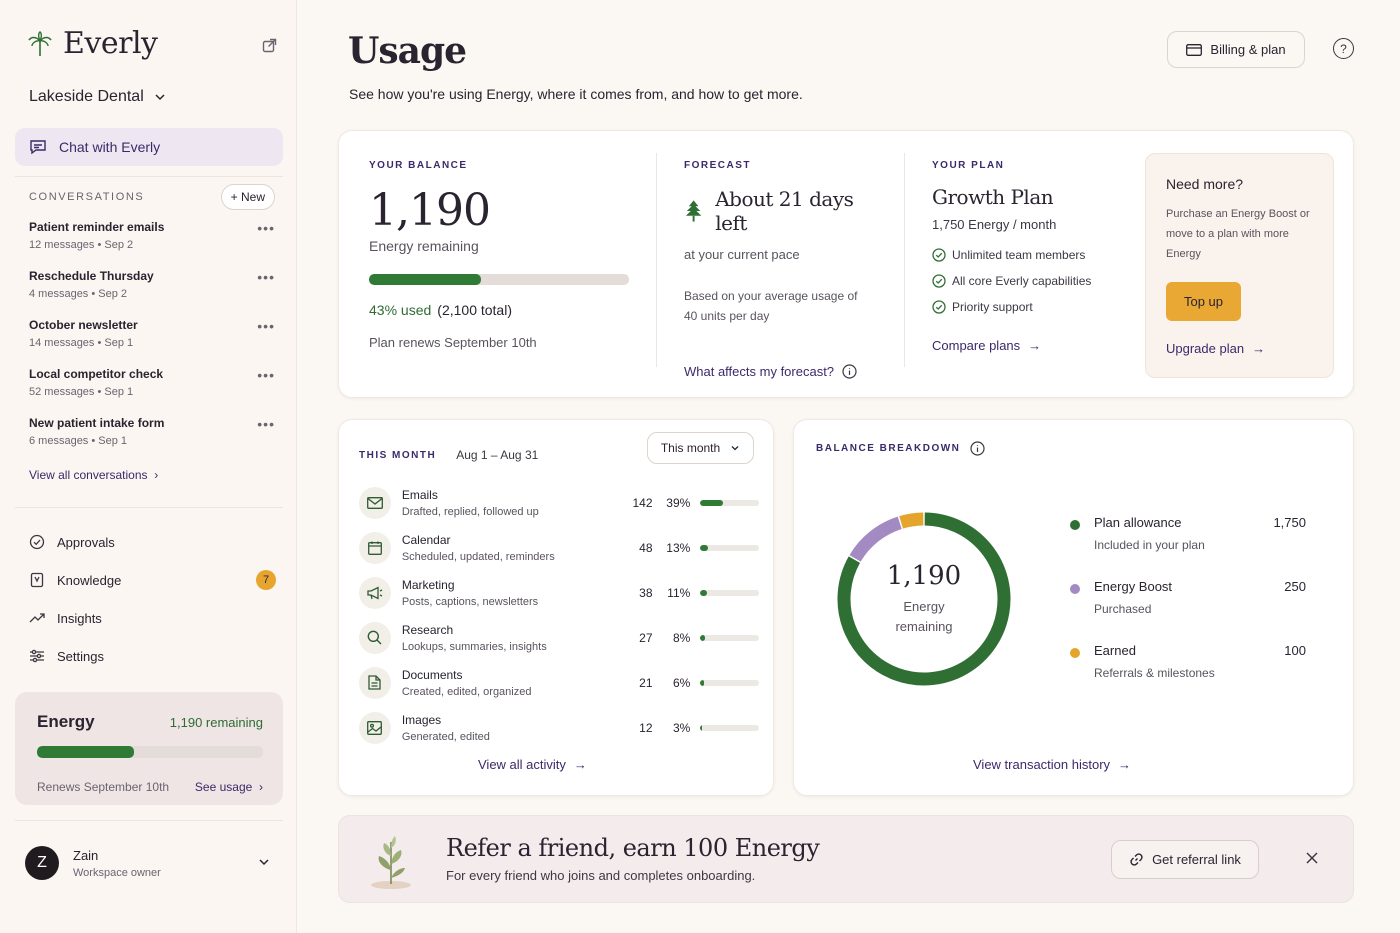 The width and height of the screenshot is (1400, 933). What do you see at coordinates (1312, 858) in the screenshot?
I see `close-icon` at bounding box center [1312, 858].